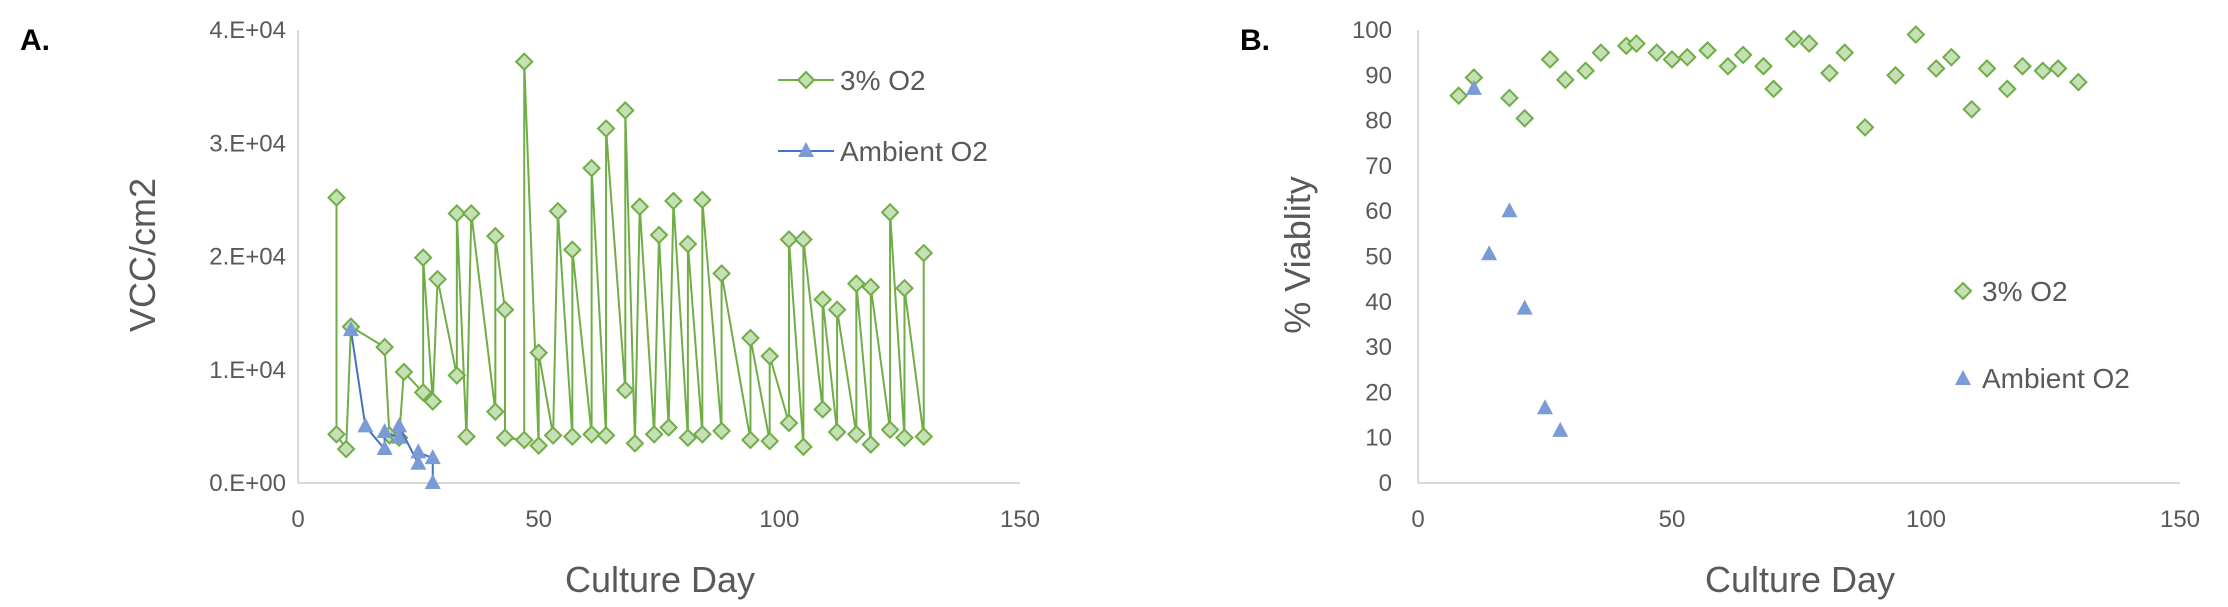  I want to click on x-tick-label: 0, so click(297, 519).